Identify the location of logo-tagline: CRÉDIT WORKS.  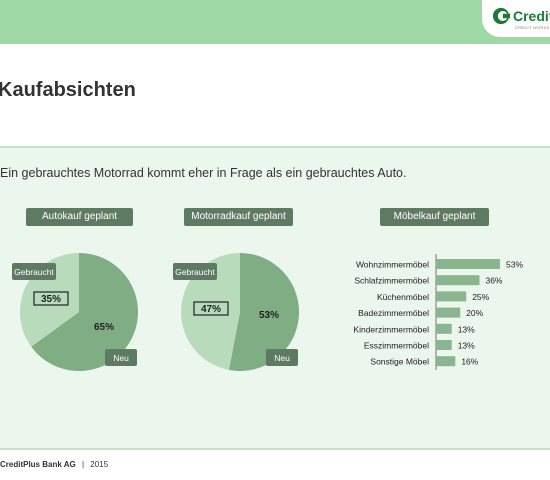
(532, 27).